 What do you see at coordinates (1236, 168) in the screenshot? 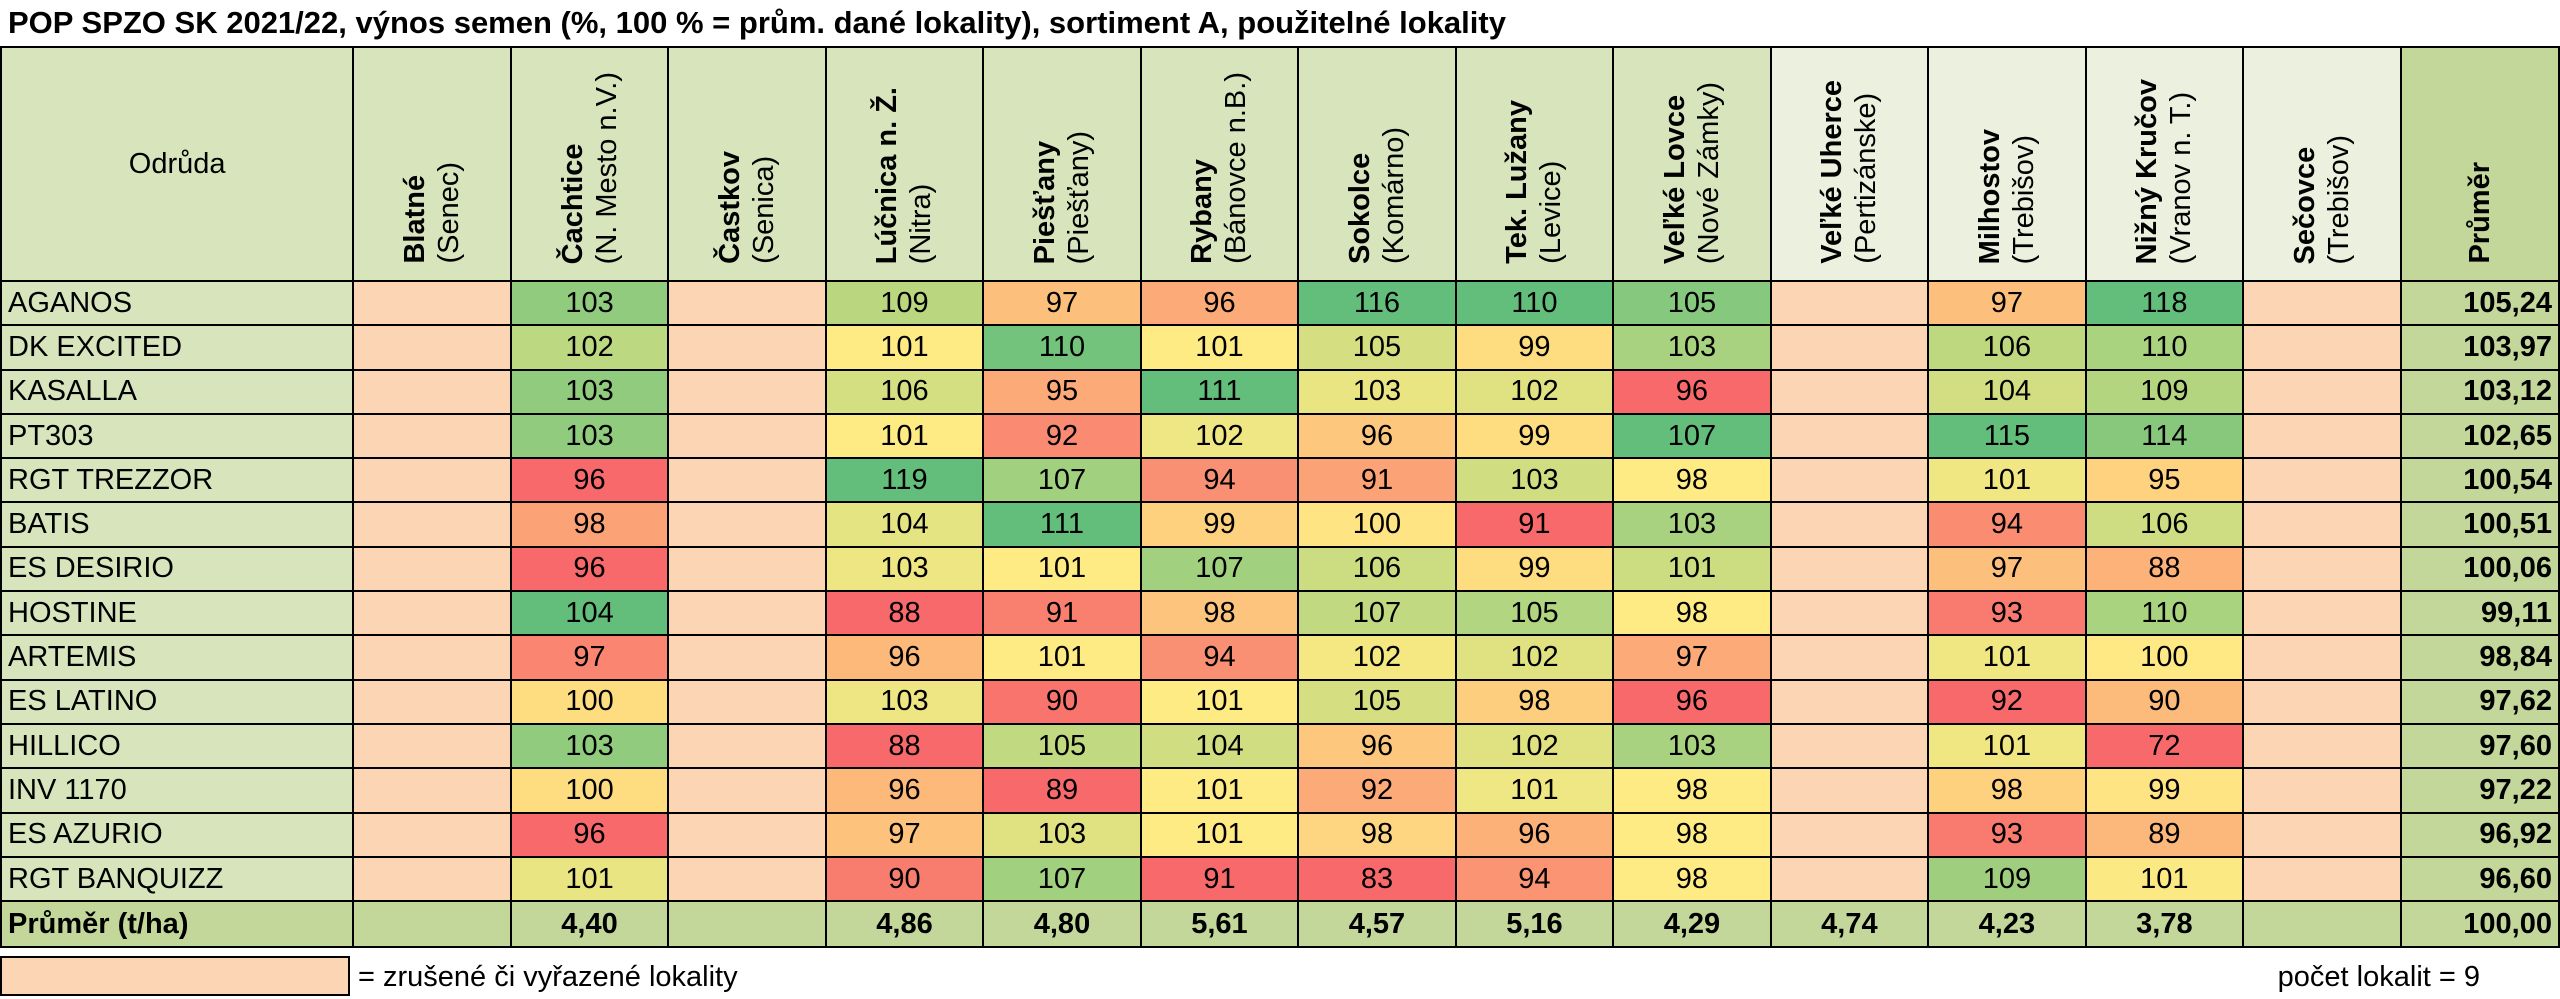
I see `location-region: (Bánovce n.B.)` at bounding box center [1236, 168].